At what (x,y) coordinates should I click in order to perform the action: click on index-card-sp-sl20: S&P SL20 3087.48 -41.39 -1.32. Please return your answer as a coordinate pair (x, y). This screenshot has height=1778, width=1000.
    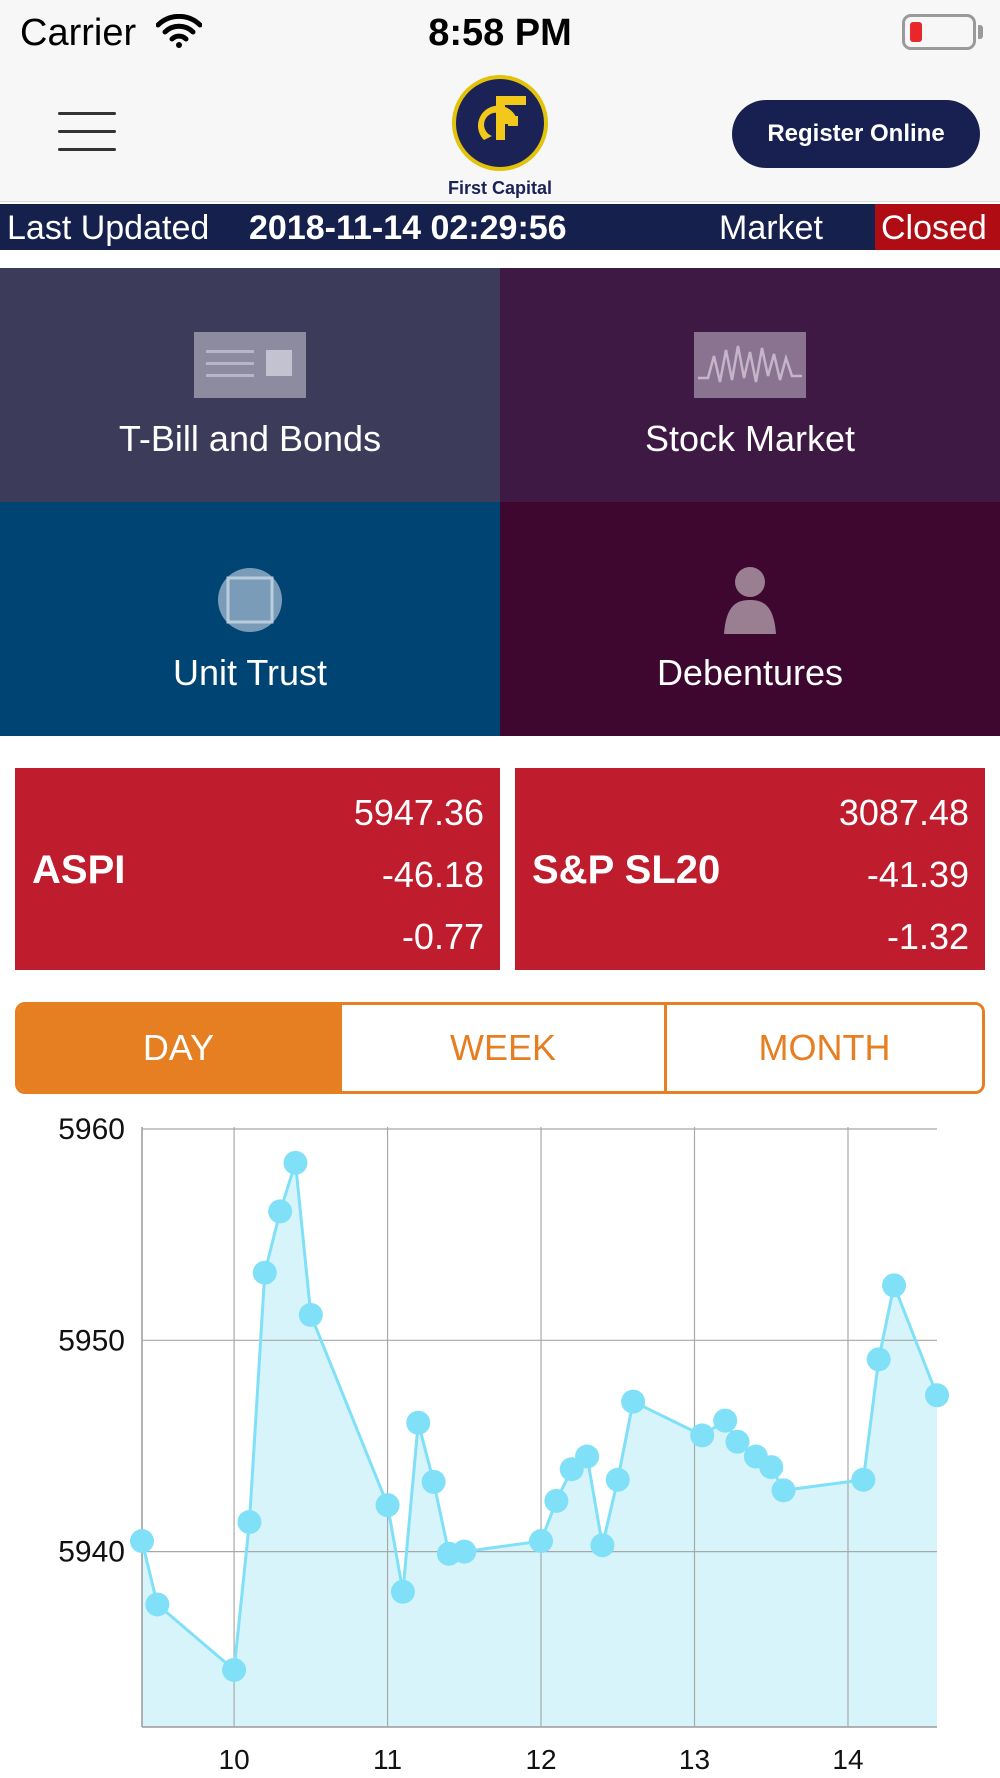
    Looking at the image, I should click on (750, 869).